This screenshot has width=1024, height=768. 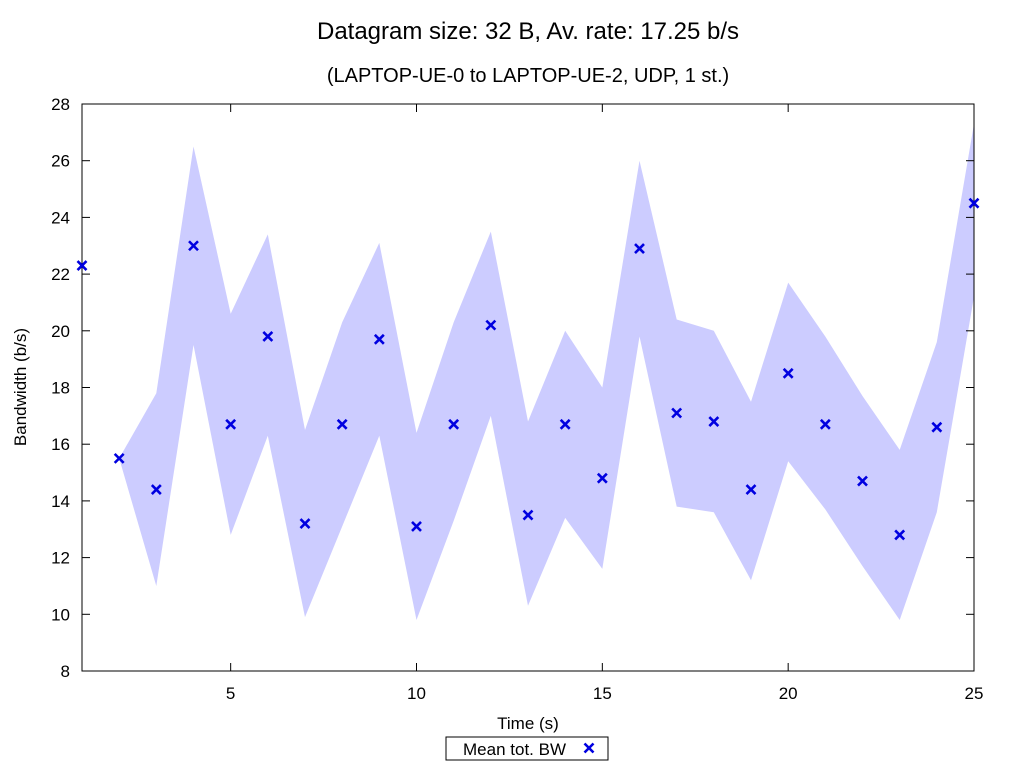 I want to click on chart-title: Datagram size: 32 B, Av. rate: 17.25 b/s, so click(x=528, y=31).